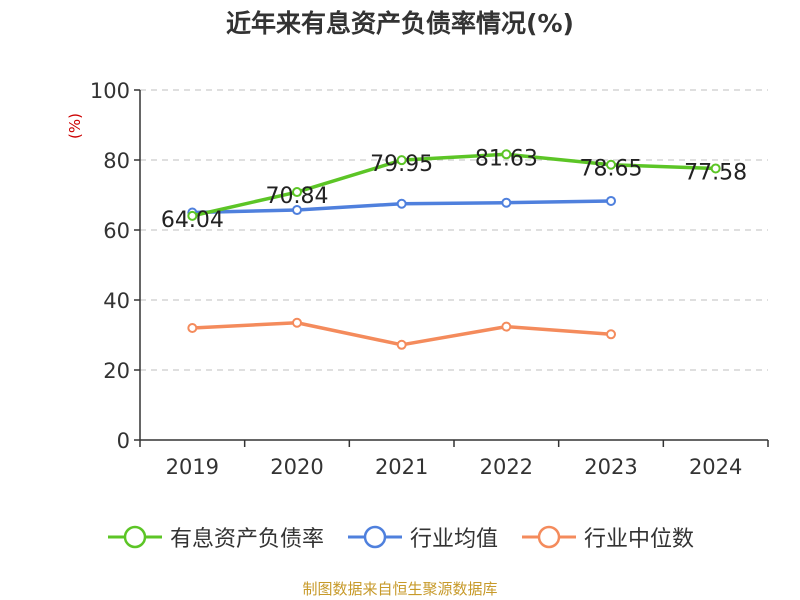 This screenshot has width=800, height=600. What do you see at coordinates (116, 371) in the screenshot?
I see `y-tick-label: 20` at bounding box center [116, 371].